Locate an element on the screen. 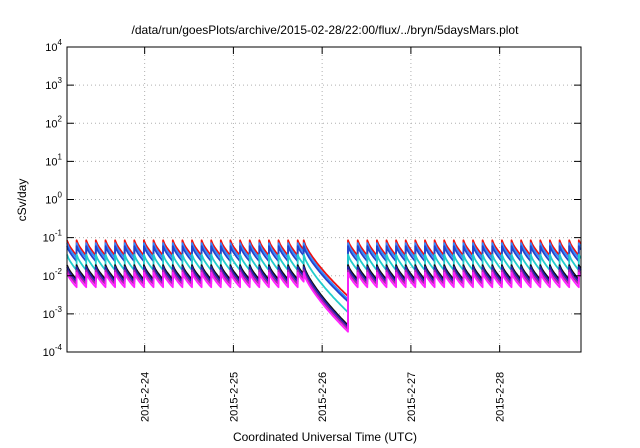  y-tick-exponent: 3 is located at coordinates (60, 80).